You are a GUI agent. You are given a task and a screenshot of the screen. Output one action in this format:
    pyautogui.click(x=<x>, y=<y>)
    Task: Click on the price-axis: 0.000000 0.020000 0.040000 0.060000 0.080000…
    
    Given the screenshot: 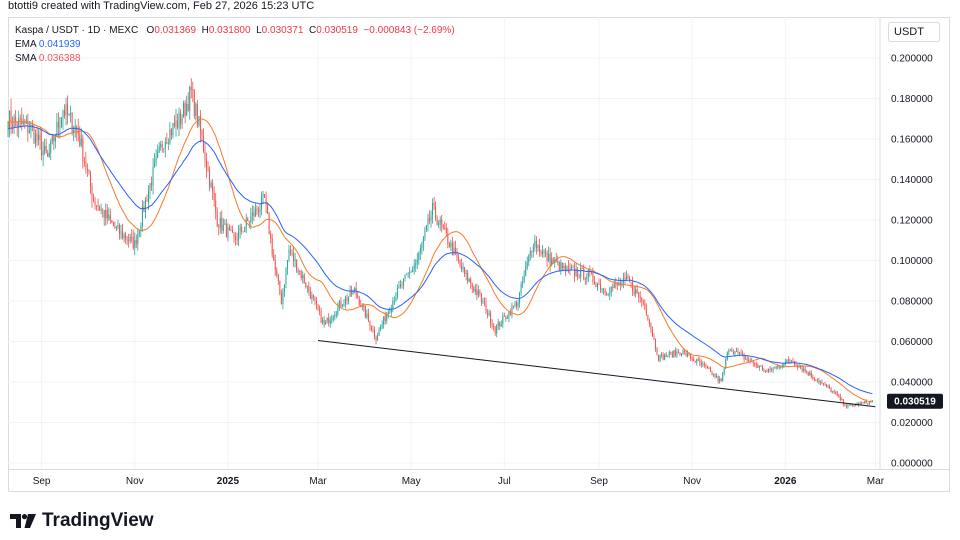 What is the action you would take?
    pyautogui.click(x=912, y=262)
    